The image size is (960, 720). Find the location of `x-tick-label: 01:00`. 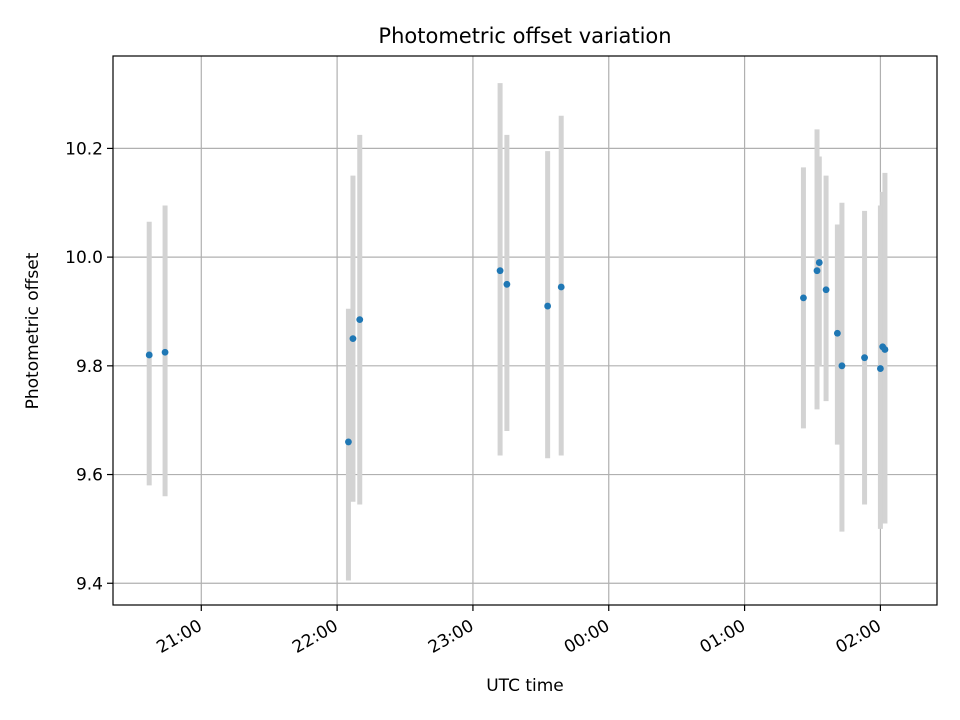

x-tick-label: 01:00 is located at coordinates (723, 637).